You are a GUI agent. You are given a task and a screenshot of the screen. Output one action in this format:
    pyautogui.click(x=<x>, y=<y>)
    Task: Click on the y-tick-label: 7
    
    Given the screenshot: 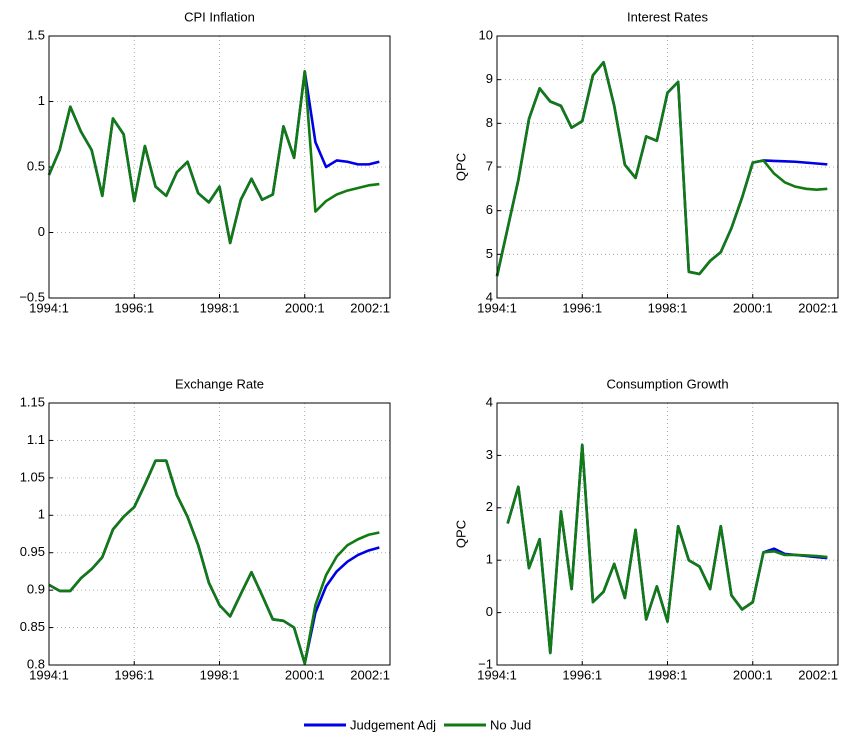 What is the action you would take?
    pyautogui.click(x=489, y=165)
    